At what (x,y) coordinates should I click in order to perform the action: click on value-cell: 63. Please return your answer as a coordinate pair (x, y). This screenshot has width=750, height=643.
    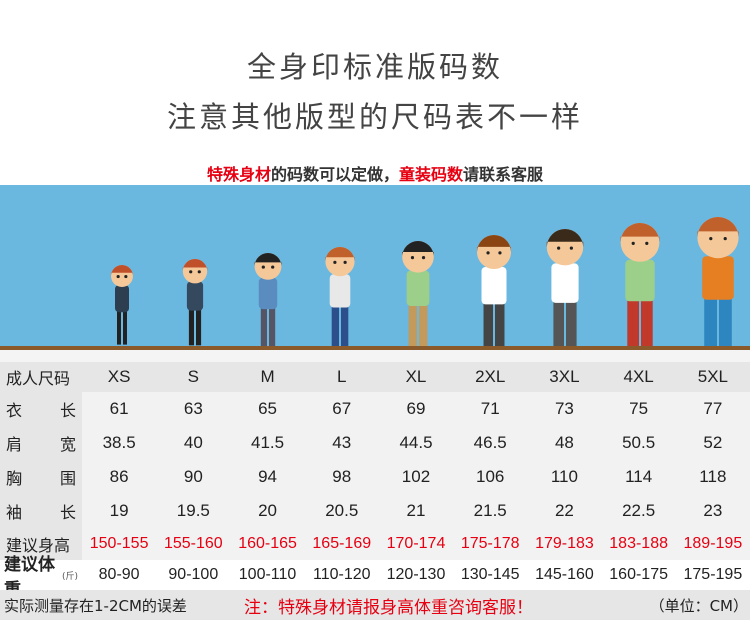
    Looking at the image, I should click on (193, 408).